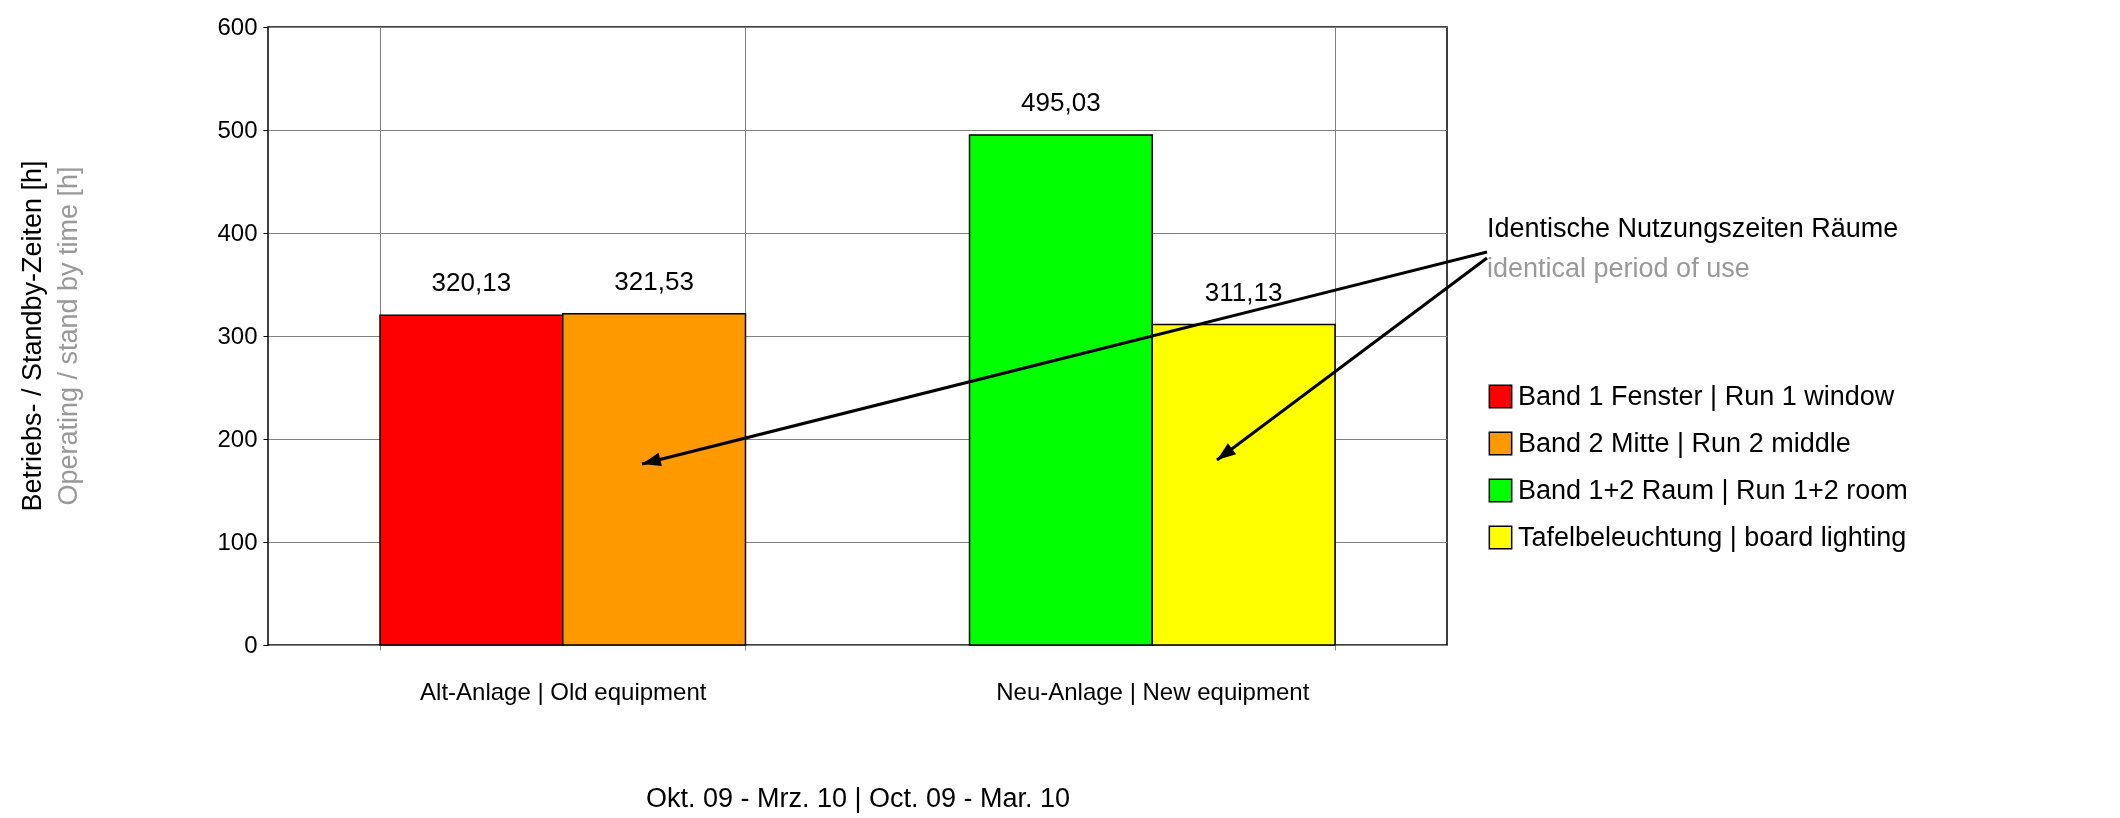  Describe the element at coordinates (563, 691) in the screenshot. I see `x-tick-label: Alt-Anlage | Old equipment` at that location.